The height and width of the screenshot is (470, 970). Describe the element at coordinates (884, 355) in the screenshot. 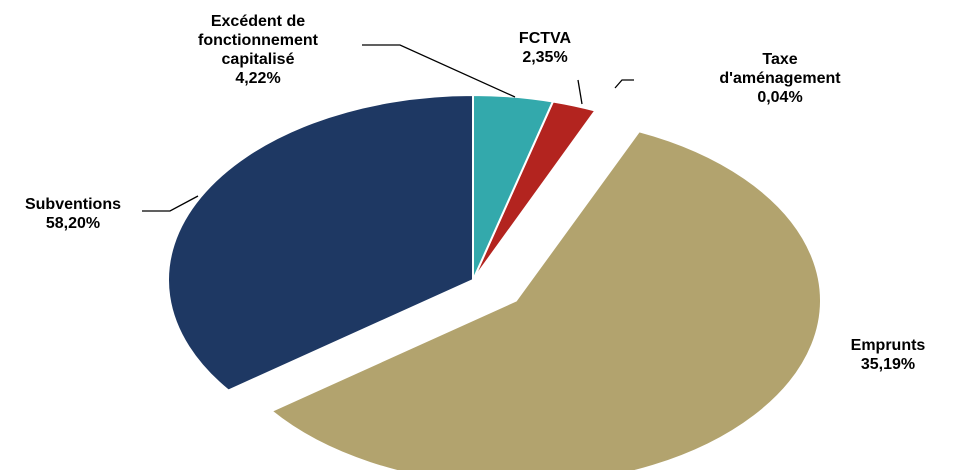

I see `slice-label: Emprunts 35,19%` at that location.